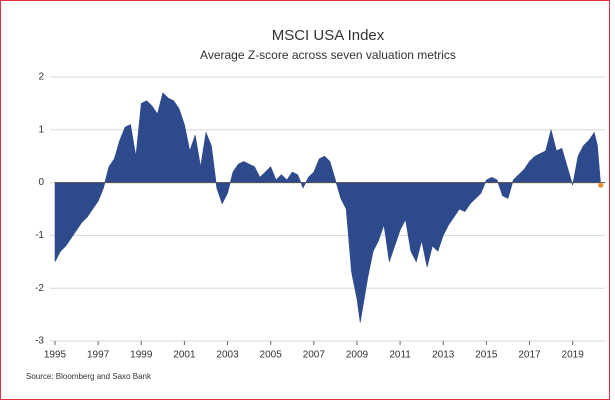 The width and height of the screenshot is (615, 410). Describe the element at coordinates (39, 341) in the screenshot. I see `y-tick-label: -3` at that location.